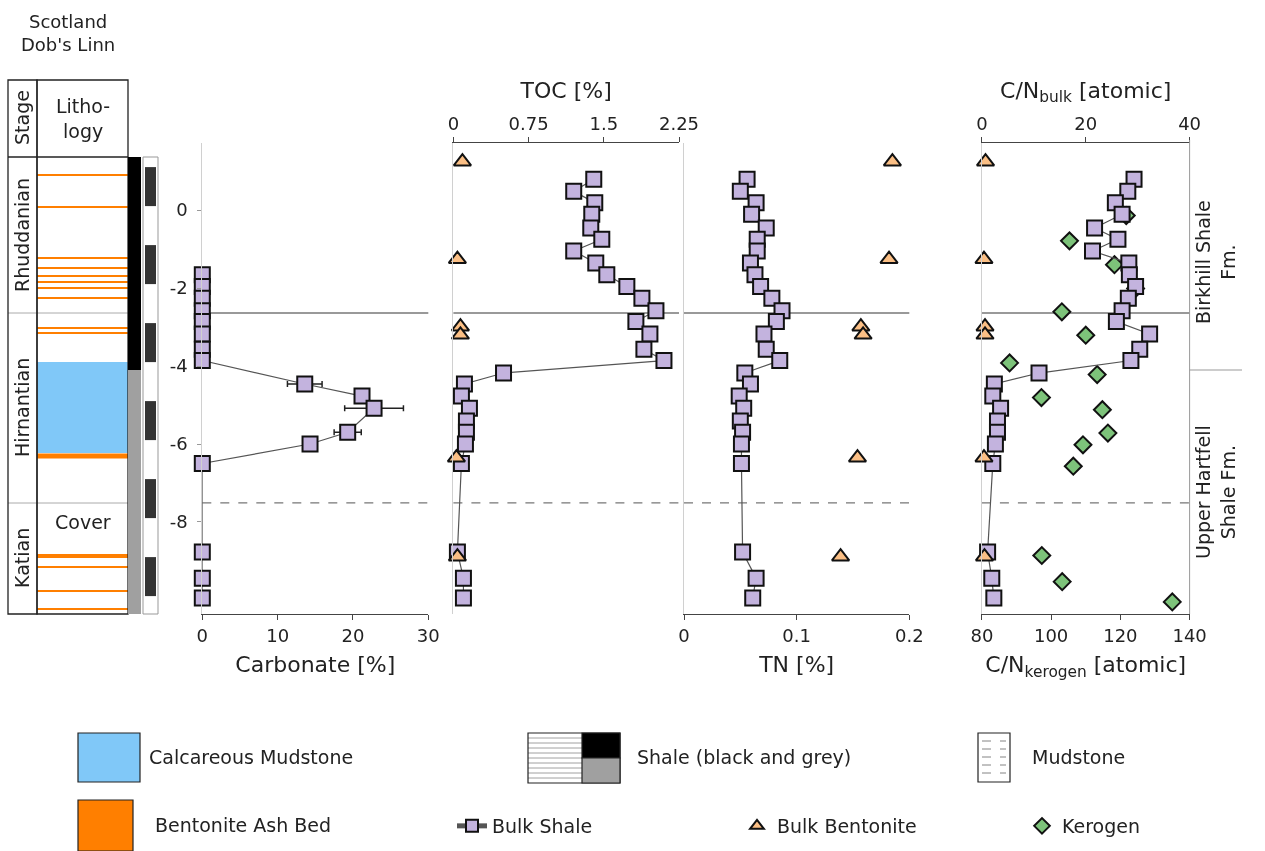 The width and height of the screenshot is (1265, 851). What do you see at coordinates (1051, 635) in the screenshot?
I see `x-tick-label: 100` at bounding box center [1051, 635].